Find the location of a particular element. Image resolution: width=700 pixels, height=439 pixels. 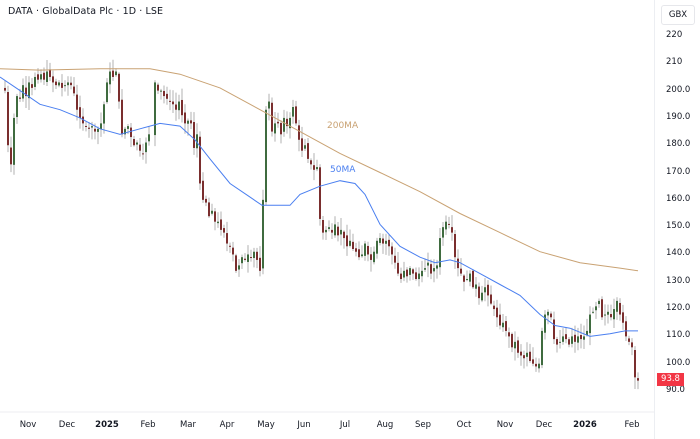

y-tick-label: 190.0 is located at coordinates (678, 116).